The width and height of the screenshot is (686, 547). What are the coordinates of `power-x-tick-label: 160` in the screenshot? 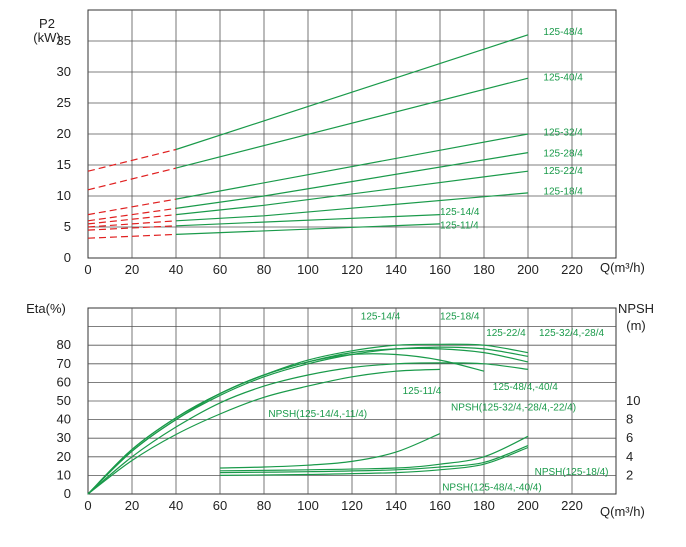 It's located at (440, 269).